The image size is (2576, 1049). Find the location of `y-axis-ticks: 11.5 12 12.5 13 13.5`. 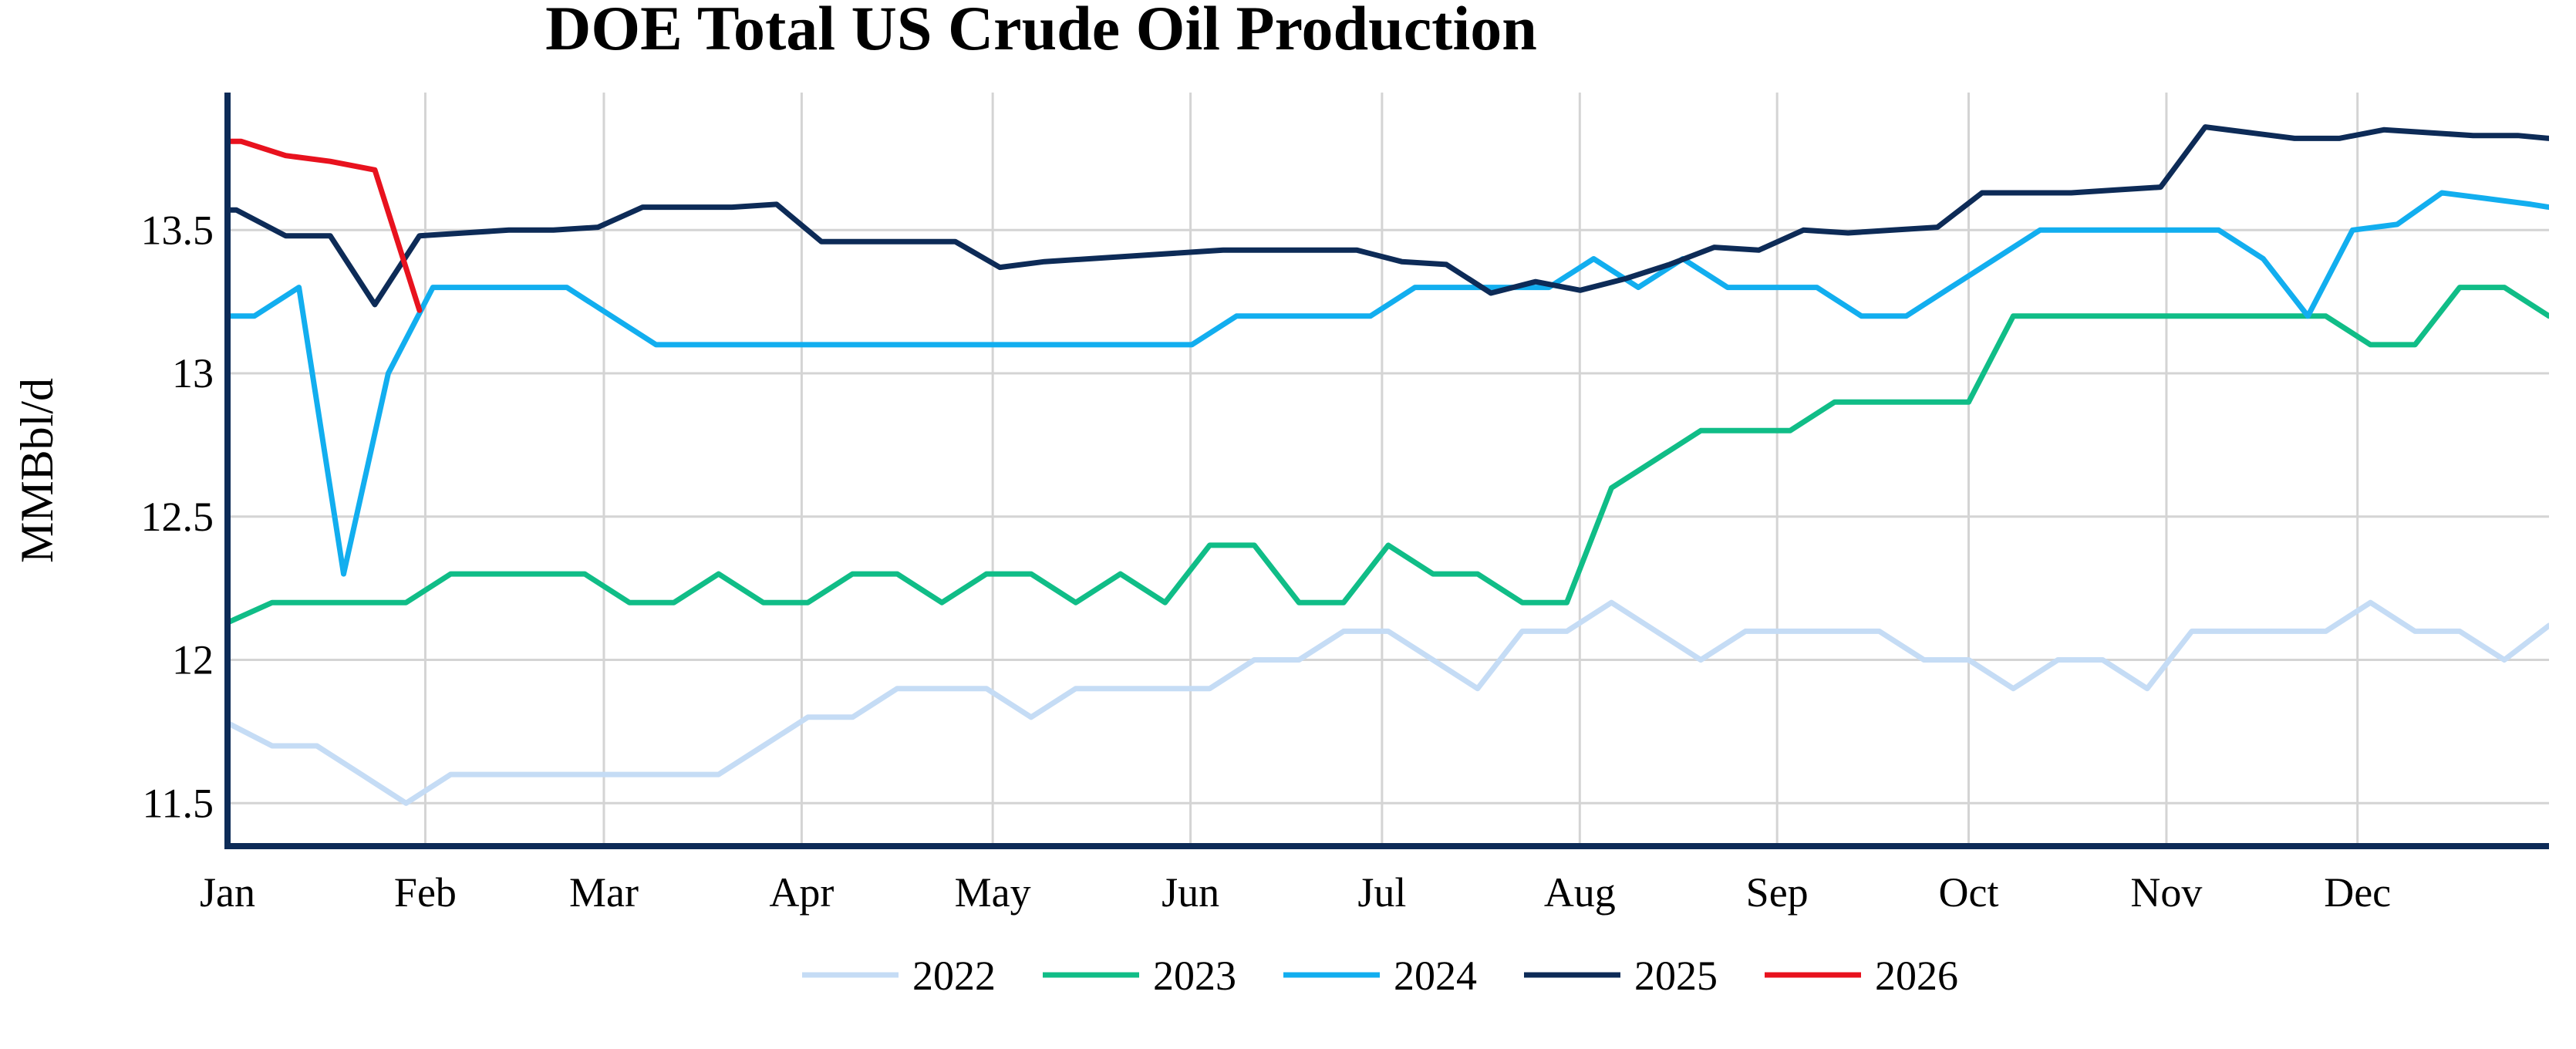

y-axis-ticks: 11.5 12 12.5 13 13.5 is located at coordinates (177, 516).